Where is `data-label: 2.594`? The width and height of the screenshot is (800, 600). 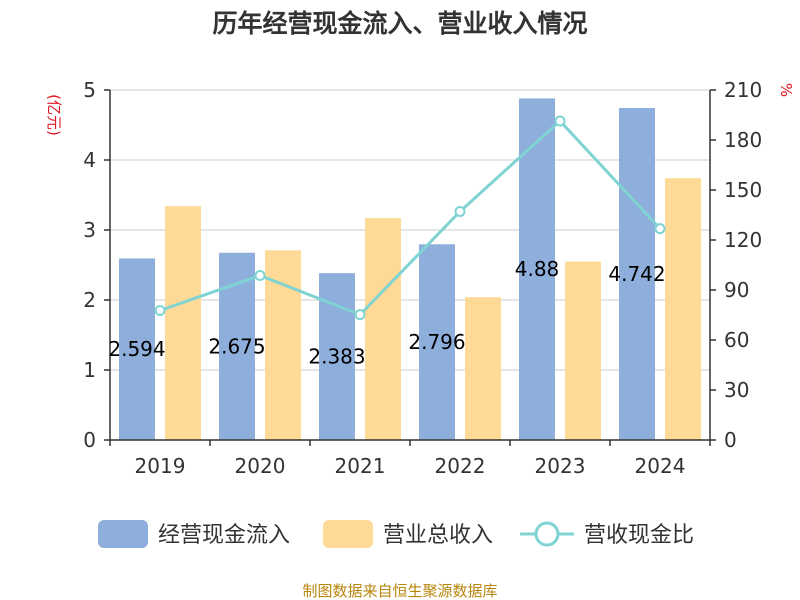
data-label: 2.594 is located at coordinates (136, 349).